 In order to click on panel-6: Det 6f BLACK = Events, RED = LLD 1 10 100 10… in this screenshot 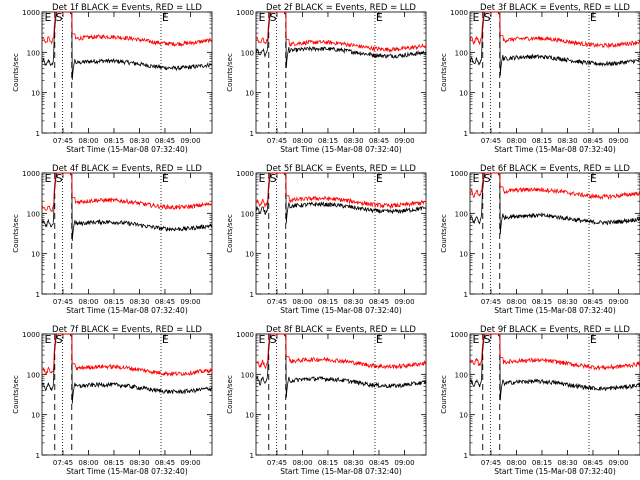, I will do `click(540, 239)`.